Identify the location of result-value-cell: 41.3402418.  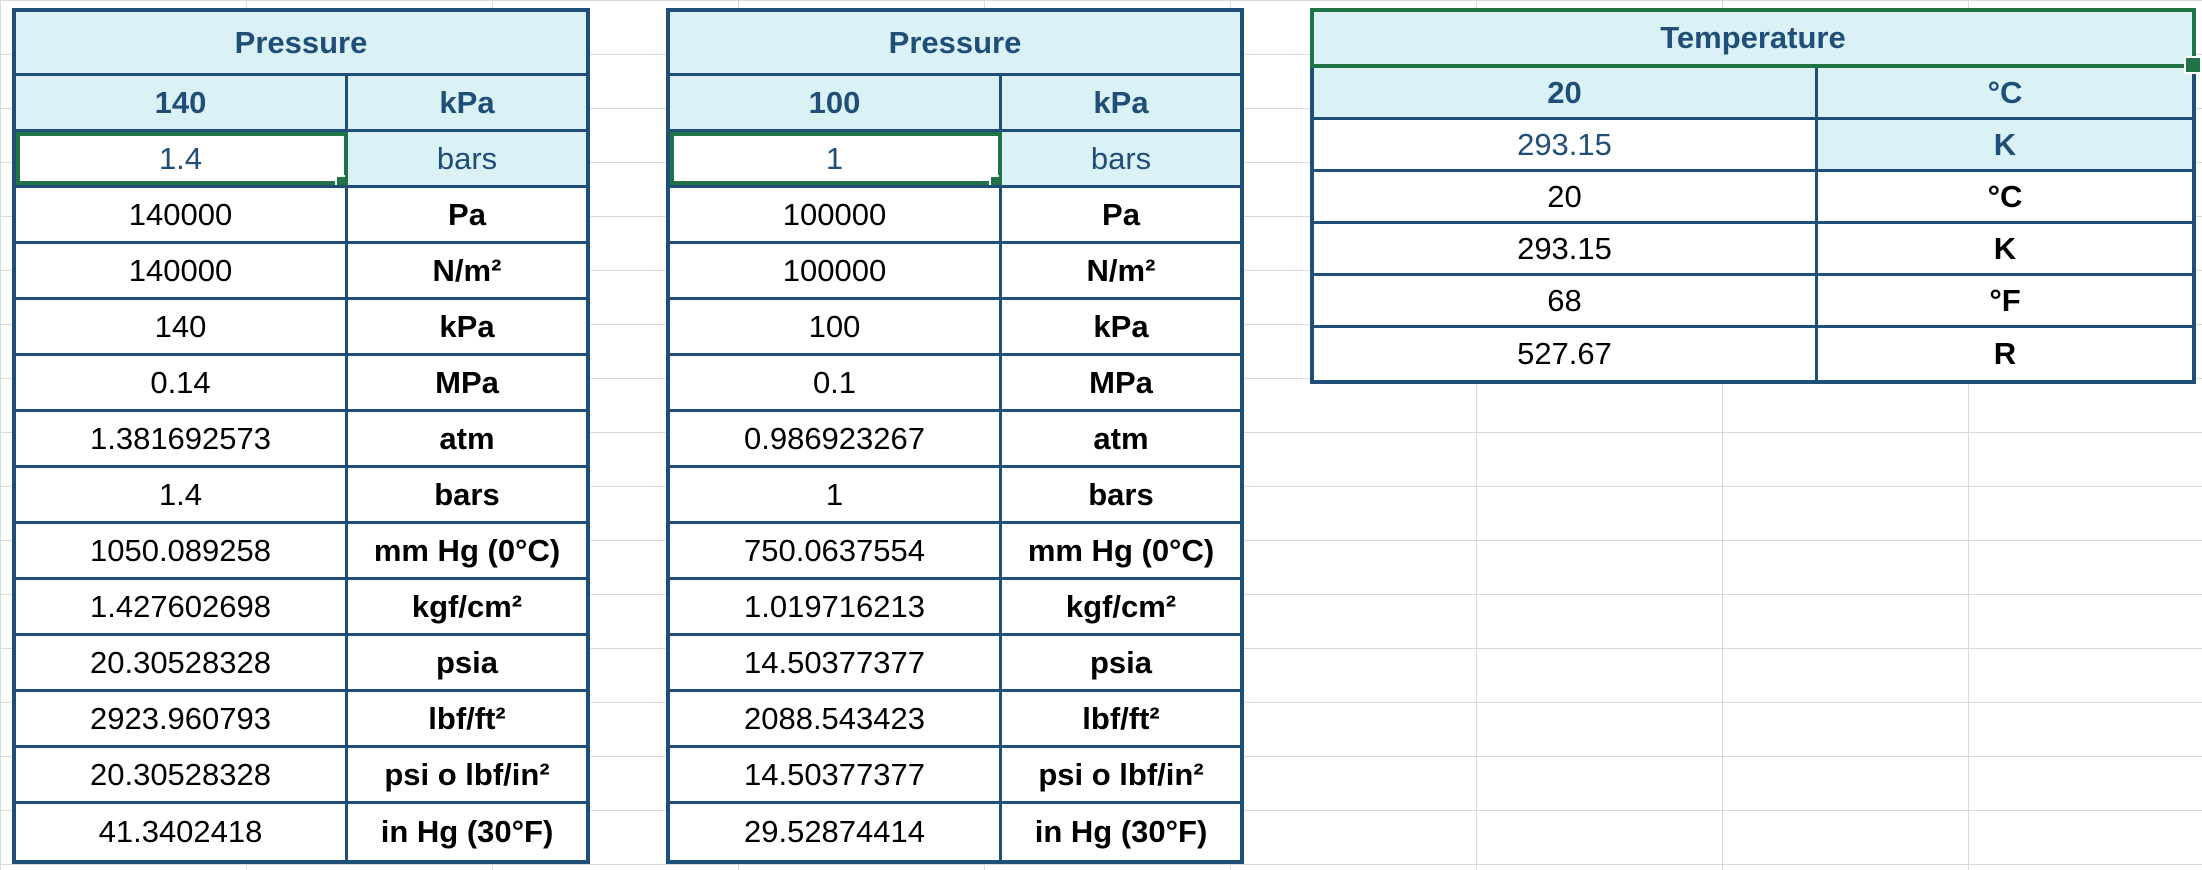
(182, 832).